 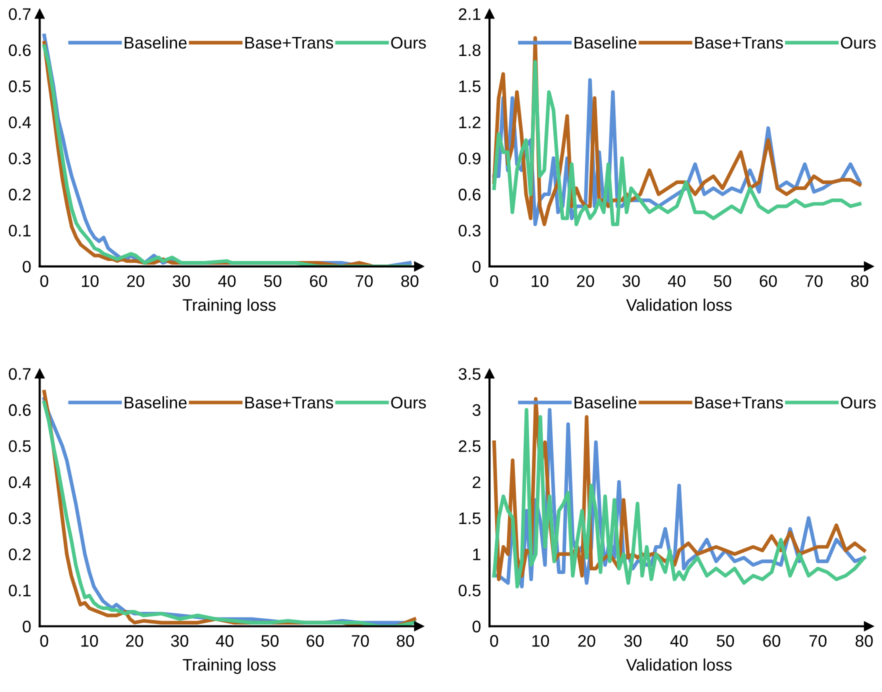 I want to click on y-tick-label: 1.2, so click(x=469, y=122).